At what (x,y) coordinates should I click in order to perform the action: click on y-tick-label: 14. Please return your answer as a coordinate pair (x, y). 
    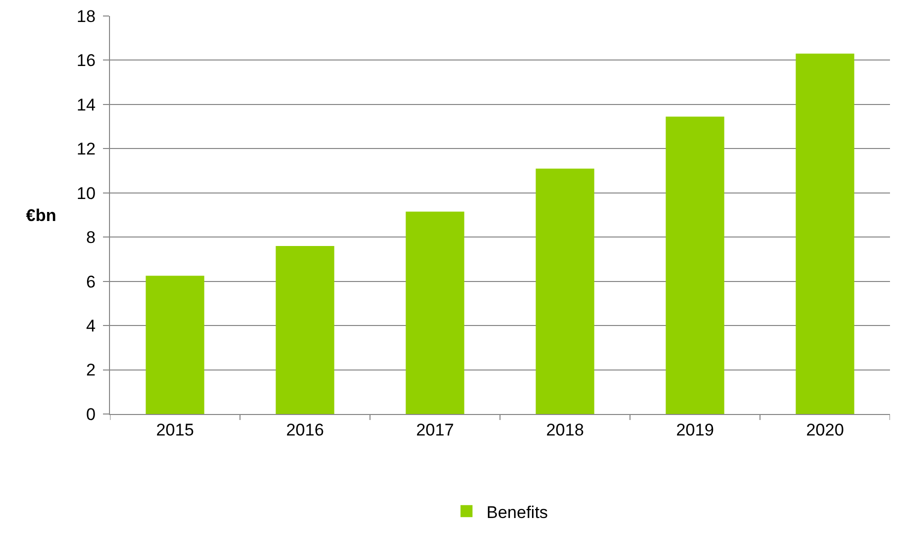
    Looking at the image, I should click on (86, 104).